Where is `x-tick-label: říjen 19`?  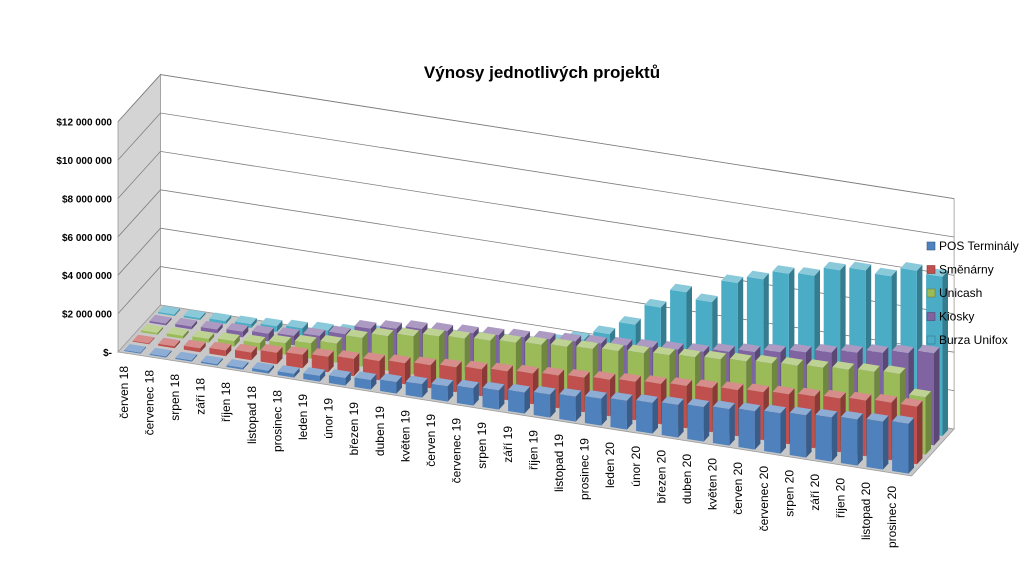
x-tick-label: říjen 19 is located at coordinates (533, 450).